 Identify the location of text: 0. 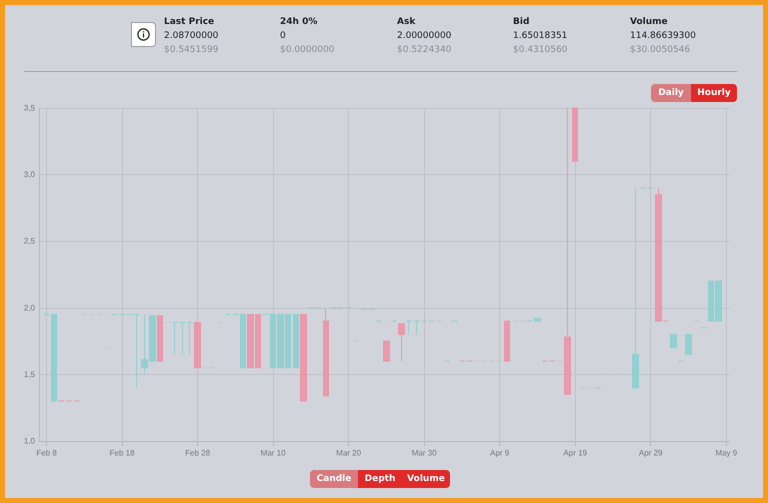
(283, 36).